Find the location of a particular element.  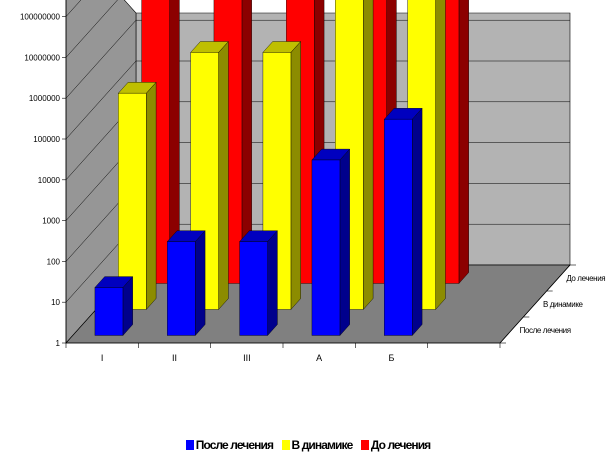

y-tick-label: 10 is located at coordinates (55, 302).